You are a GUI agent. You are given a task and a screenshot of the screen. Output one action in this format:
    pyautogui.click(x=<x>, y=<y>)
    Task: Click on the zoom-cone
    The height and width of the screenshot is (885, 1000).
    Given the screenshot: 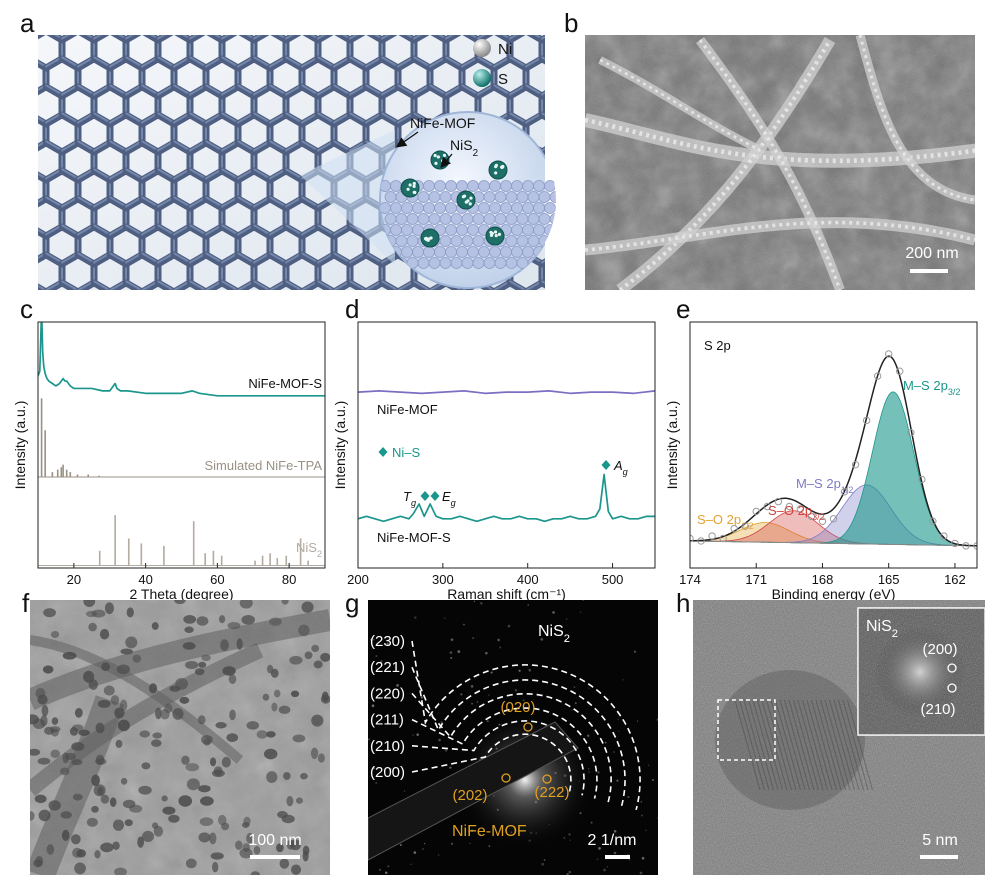 What is the action you would take?
    pyautogui.click(x=347, y=197)
    